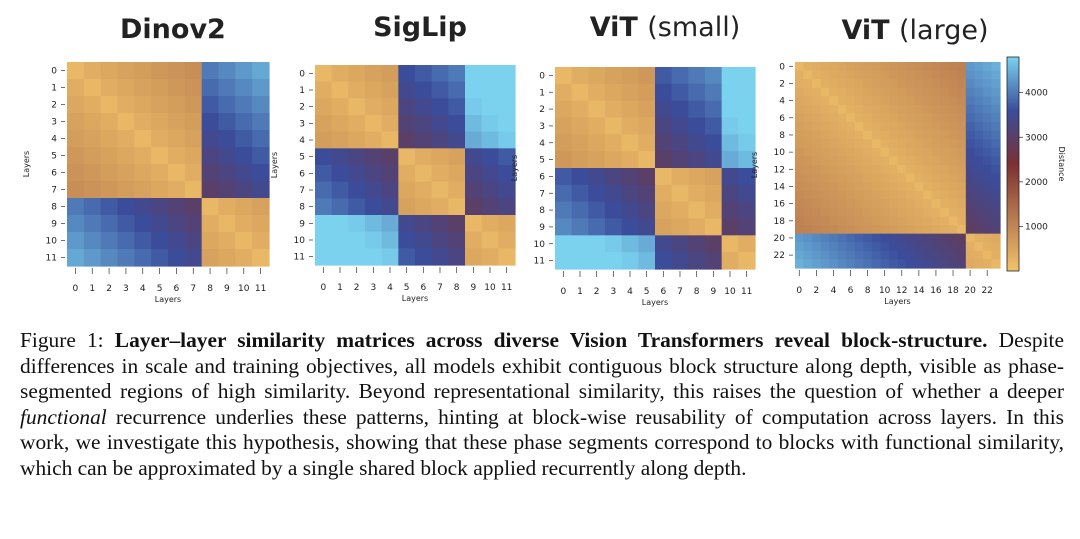  What do you see at coordinates (302, 74) in the screenshot?
I see `y-tick-label: 0` at bounding box center [302, 74].